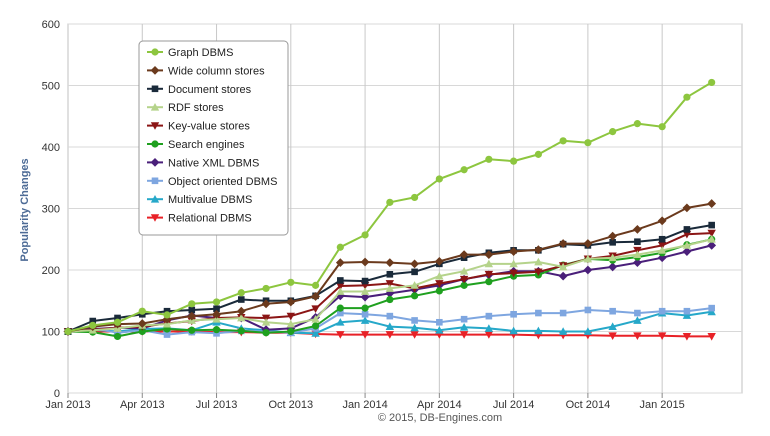  I want to click on x-tick-label: Jul 2013, so click(217, 405).